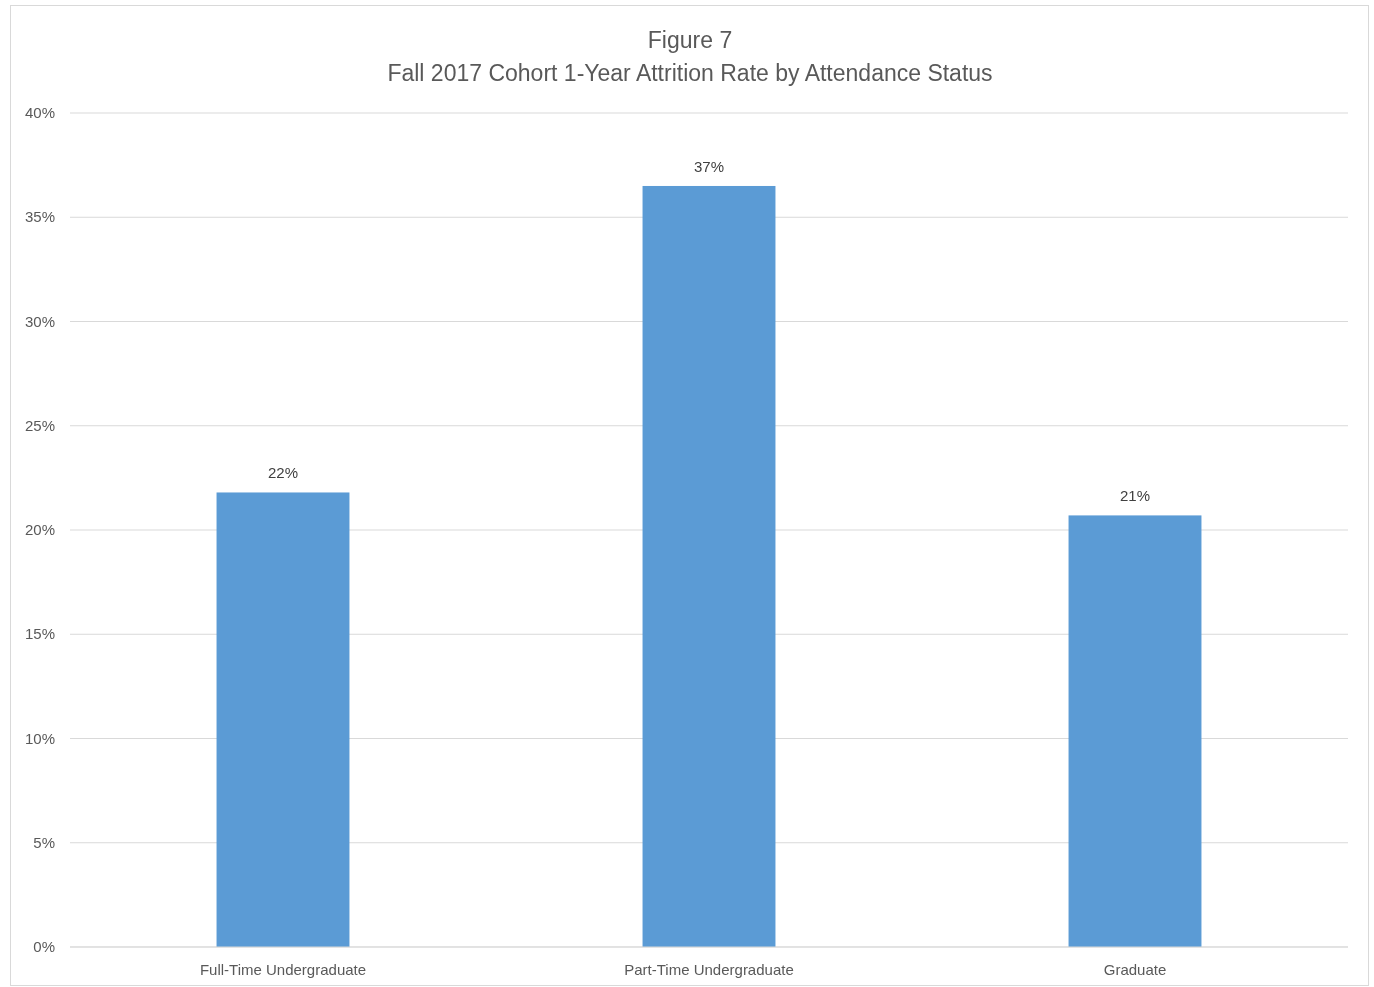 Image resolution: width=1374 pixels, height=987 pixels. What do you see at coordinates (44, 946) in the screenshot?
I see `y-tick-label: 0%` at bounding box center [44, 946].